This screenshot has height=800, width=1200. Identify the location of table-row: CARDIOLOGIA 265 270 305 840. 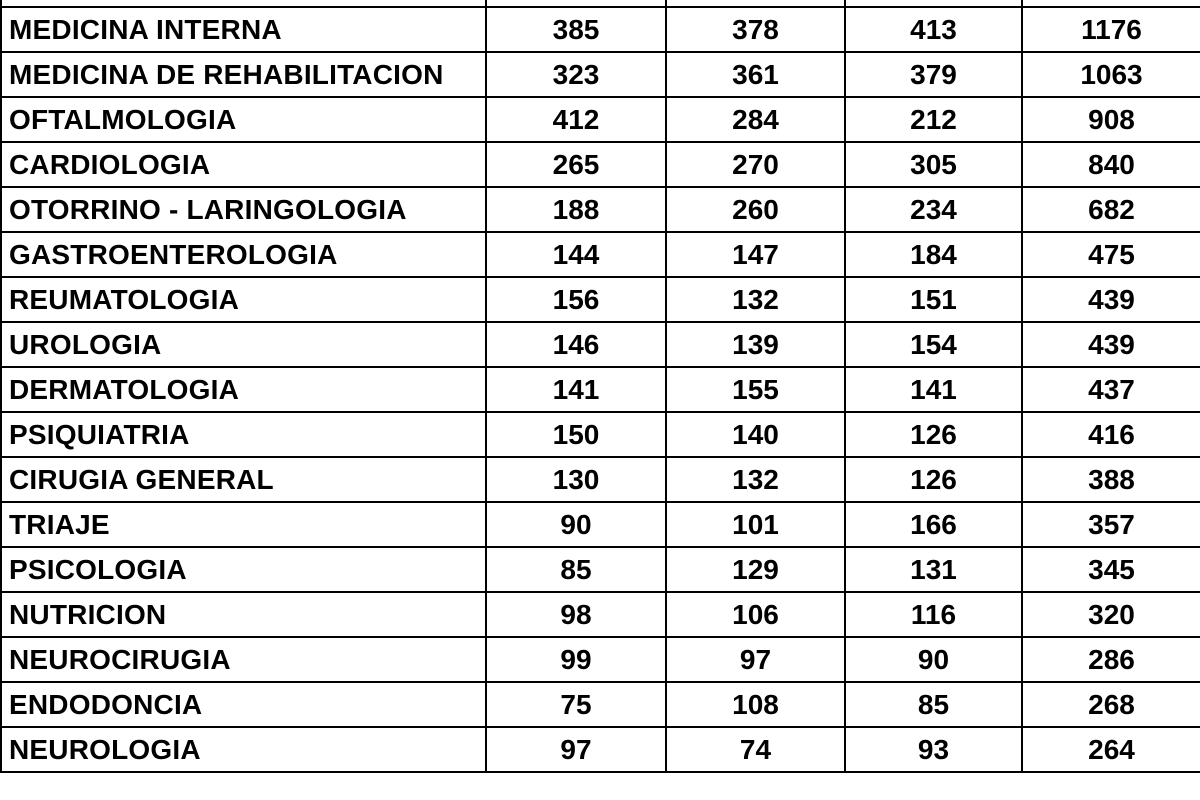
(600, 164).